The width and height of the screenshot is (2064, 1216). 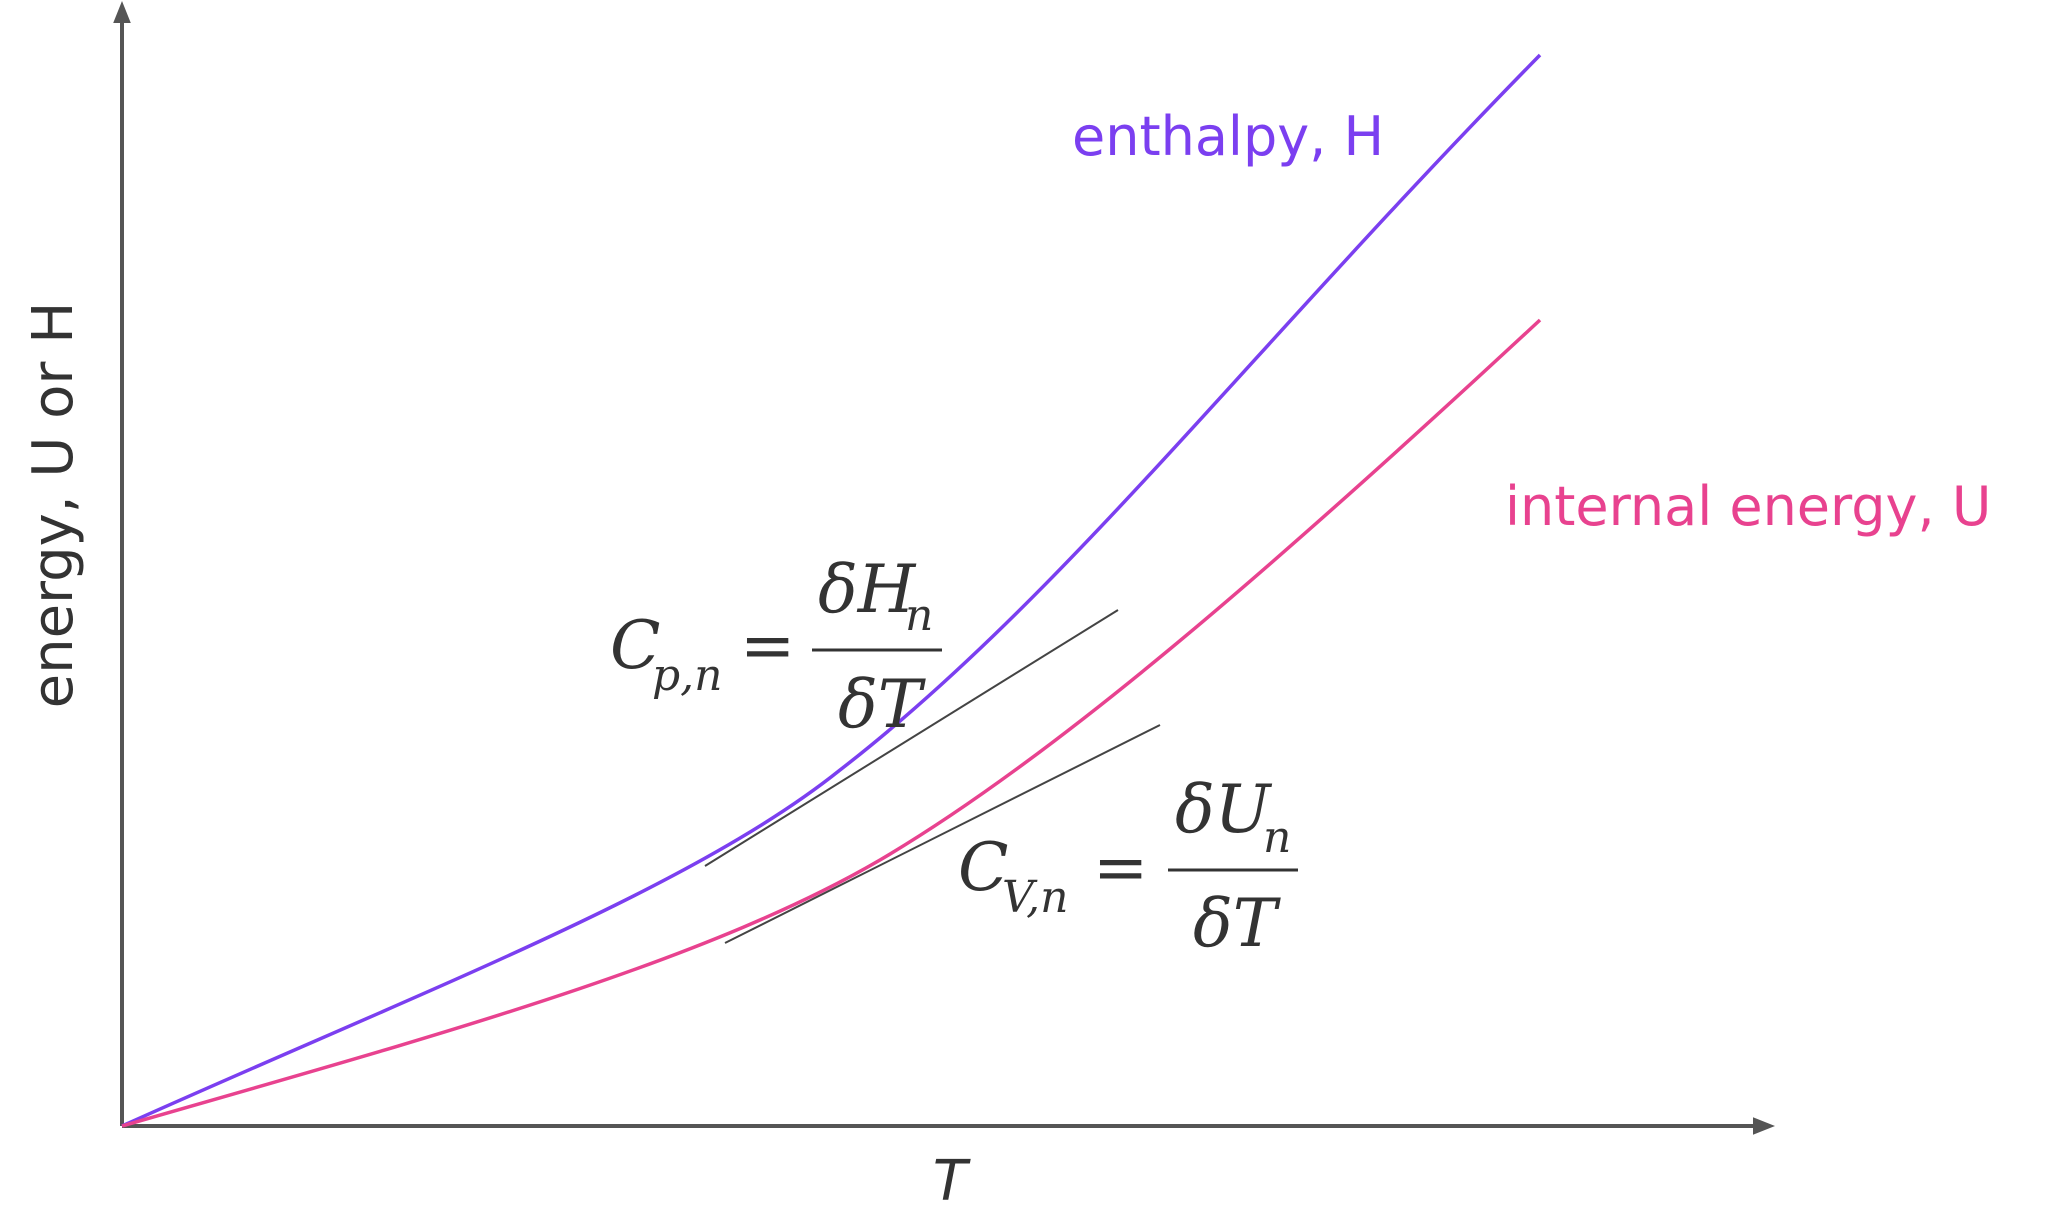 What do you see at coordinates (53, 505) in the screenshot?
I see `y-axis-label: energy, U or H` at bounding box center [53, 505].